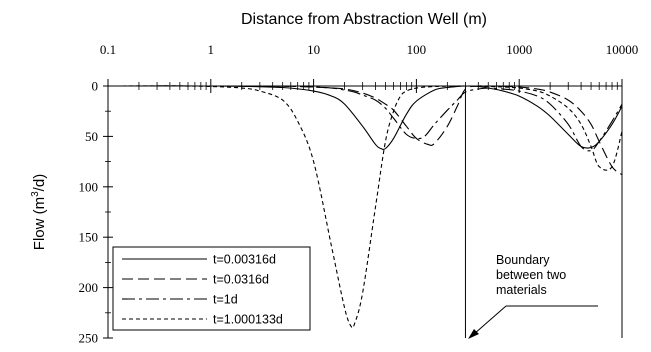 This screenshot has width=651, height=352. I want to click on x-tick-label: 100, so click(417, 49).